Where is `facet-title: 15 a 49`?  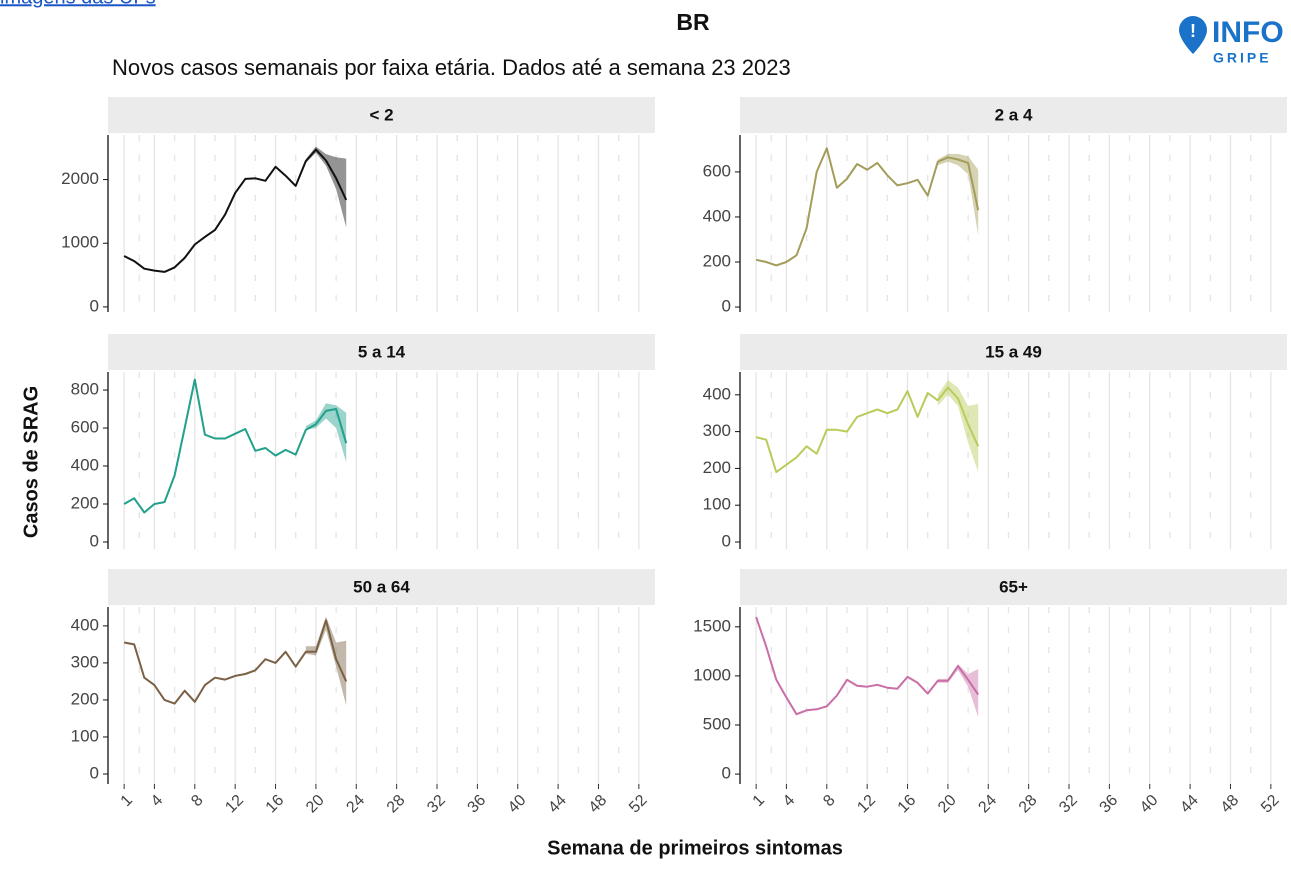 facet-title: 15 a 49 is located at coordinates (1013, 351).